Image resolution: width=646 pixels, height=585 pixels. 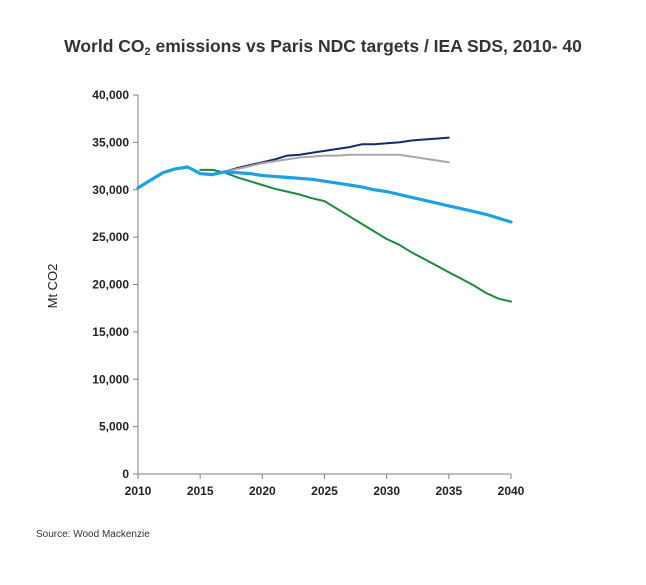 I want to click on y-tick-label: 25,000, so click(x=110, y=237).